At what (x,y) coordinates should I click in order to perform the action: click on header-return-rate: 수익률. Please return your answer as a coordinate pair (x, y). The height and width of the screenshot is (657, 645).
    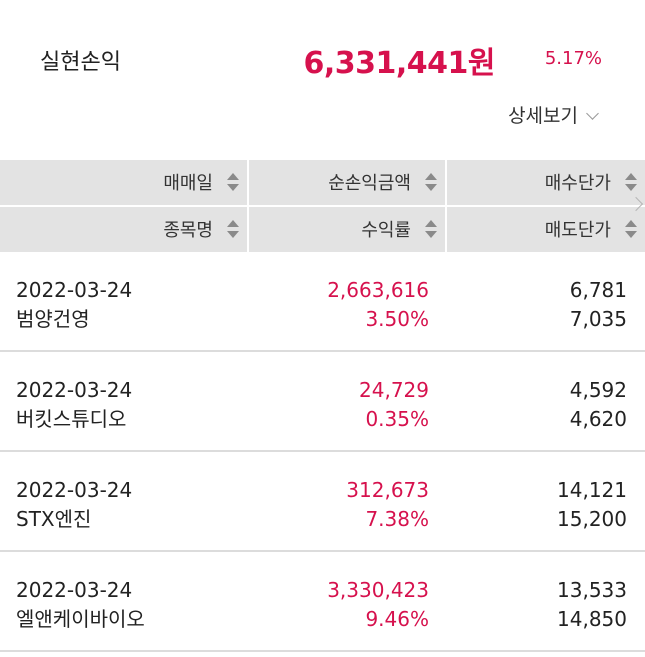
    Looking at the image, I should click on (386, 230).